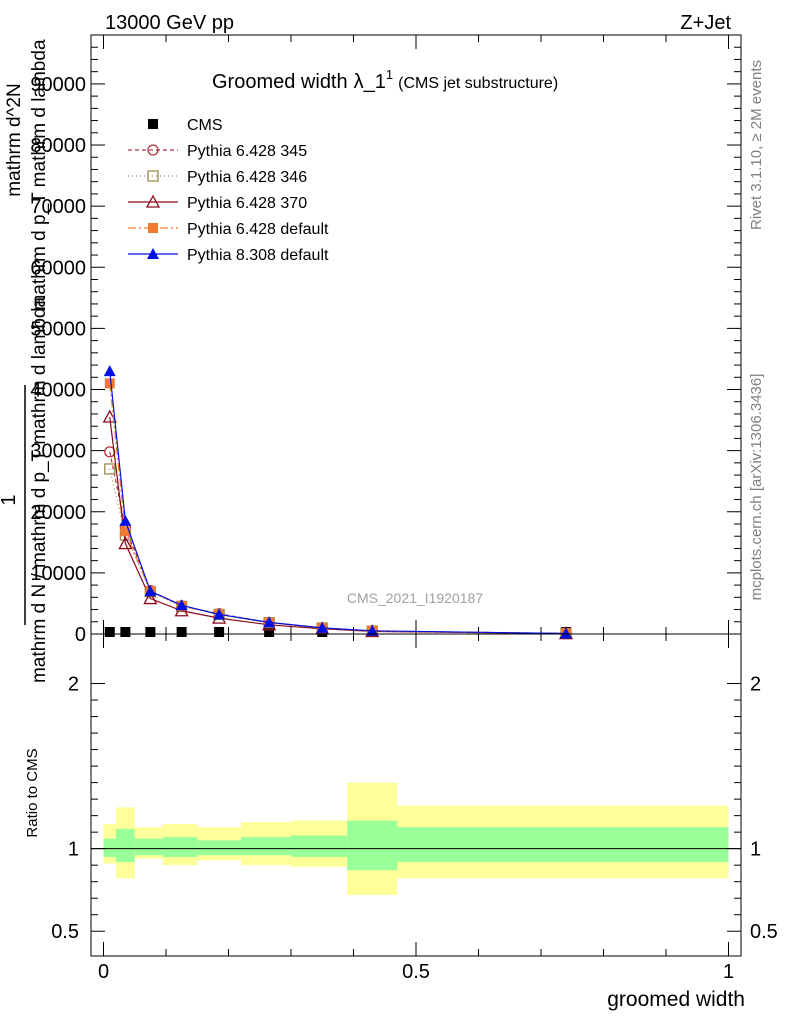 The image size is (786, 1024). Describe the element at coordinates (73, 685) in the screenshot. I see `ratio-y-tick-label-left: 2` at that location.